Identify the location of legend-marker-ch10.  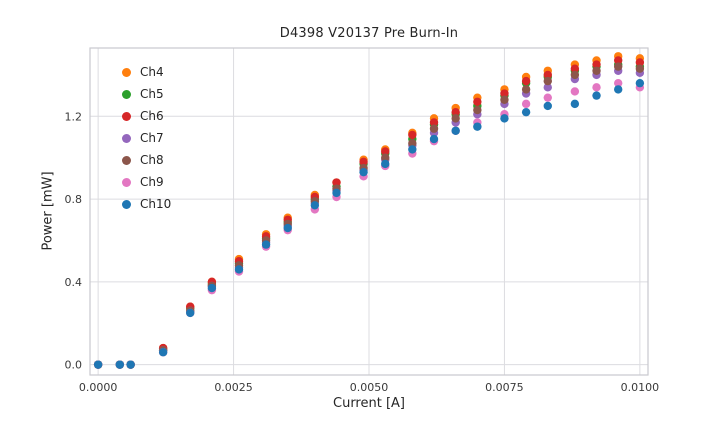
(126, 204).